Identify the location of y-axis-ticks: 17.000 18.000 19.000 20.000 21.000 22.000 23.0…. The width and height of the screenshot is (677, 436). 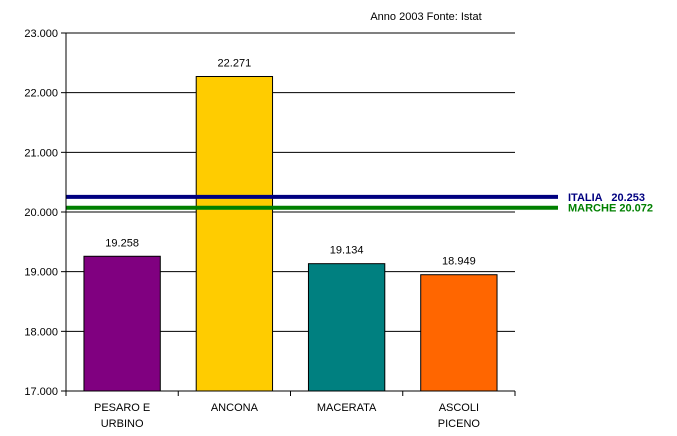
(45, 213).